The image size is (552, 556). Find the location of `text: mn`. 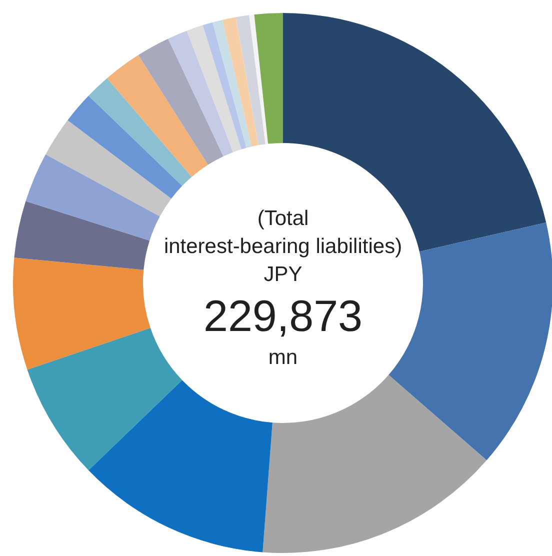

text: mn is located at coordinates (283, 357).